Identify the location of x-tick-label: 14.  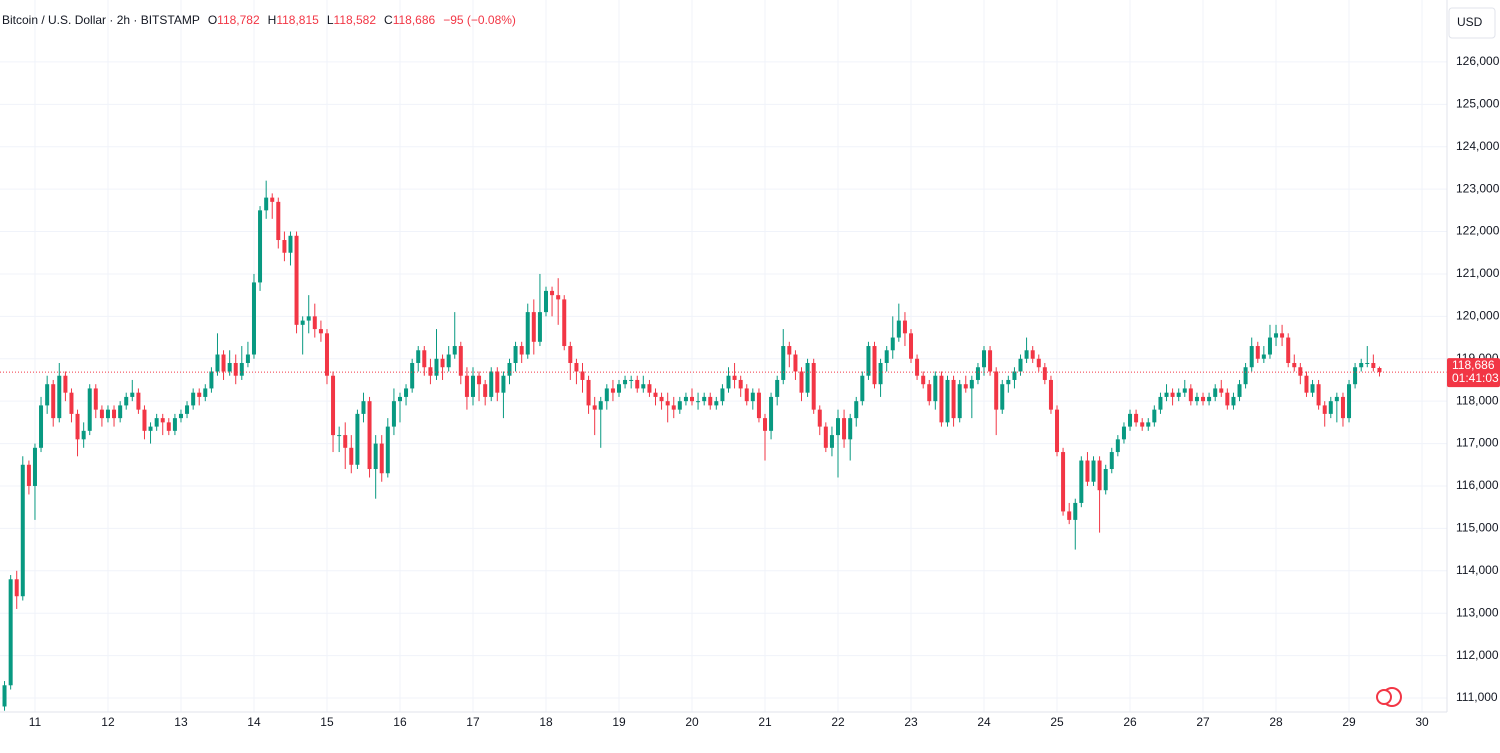
(254, 722).